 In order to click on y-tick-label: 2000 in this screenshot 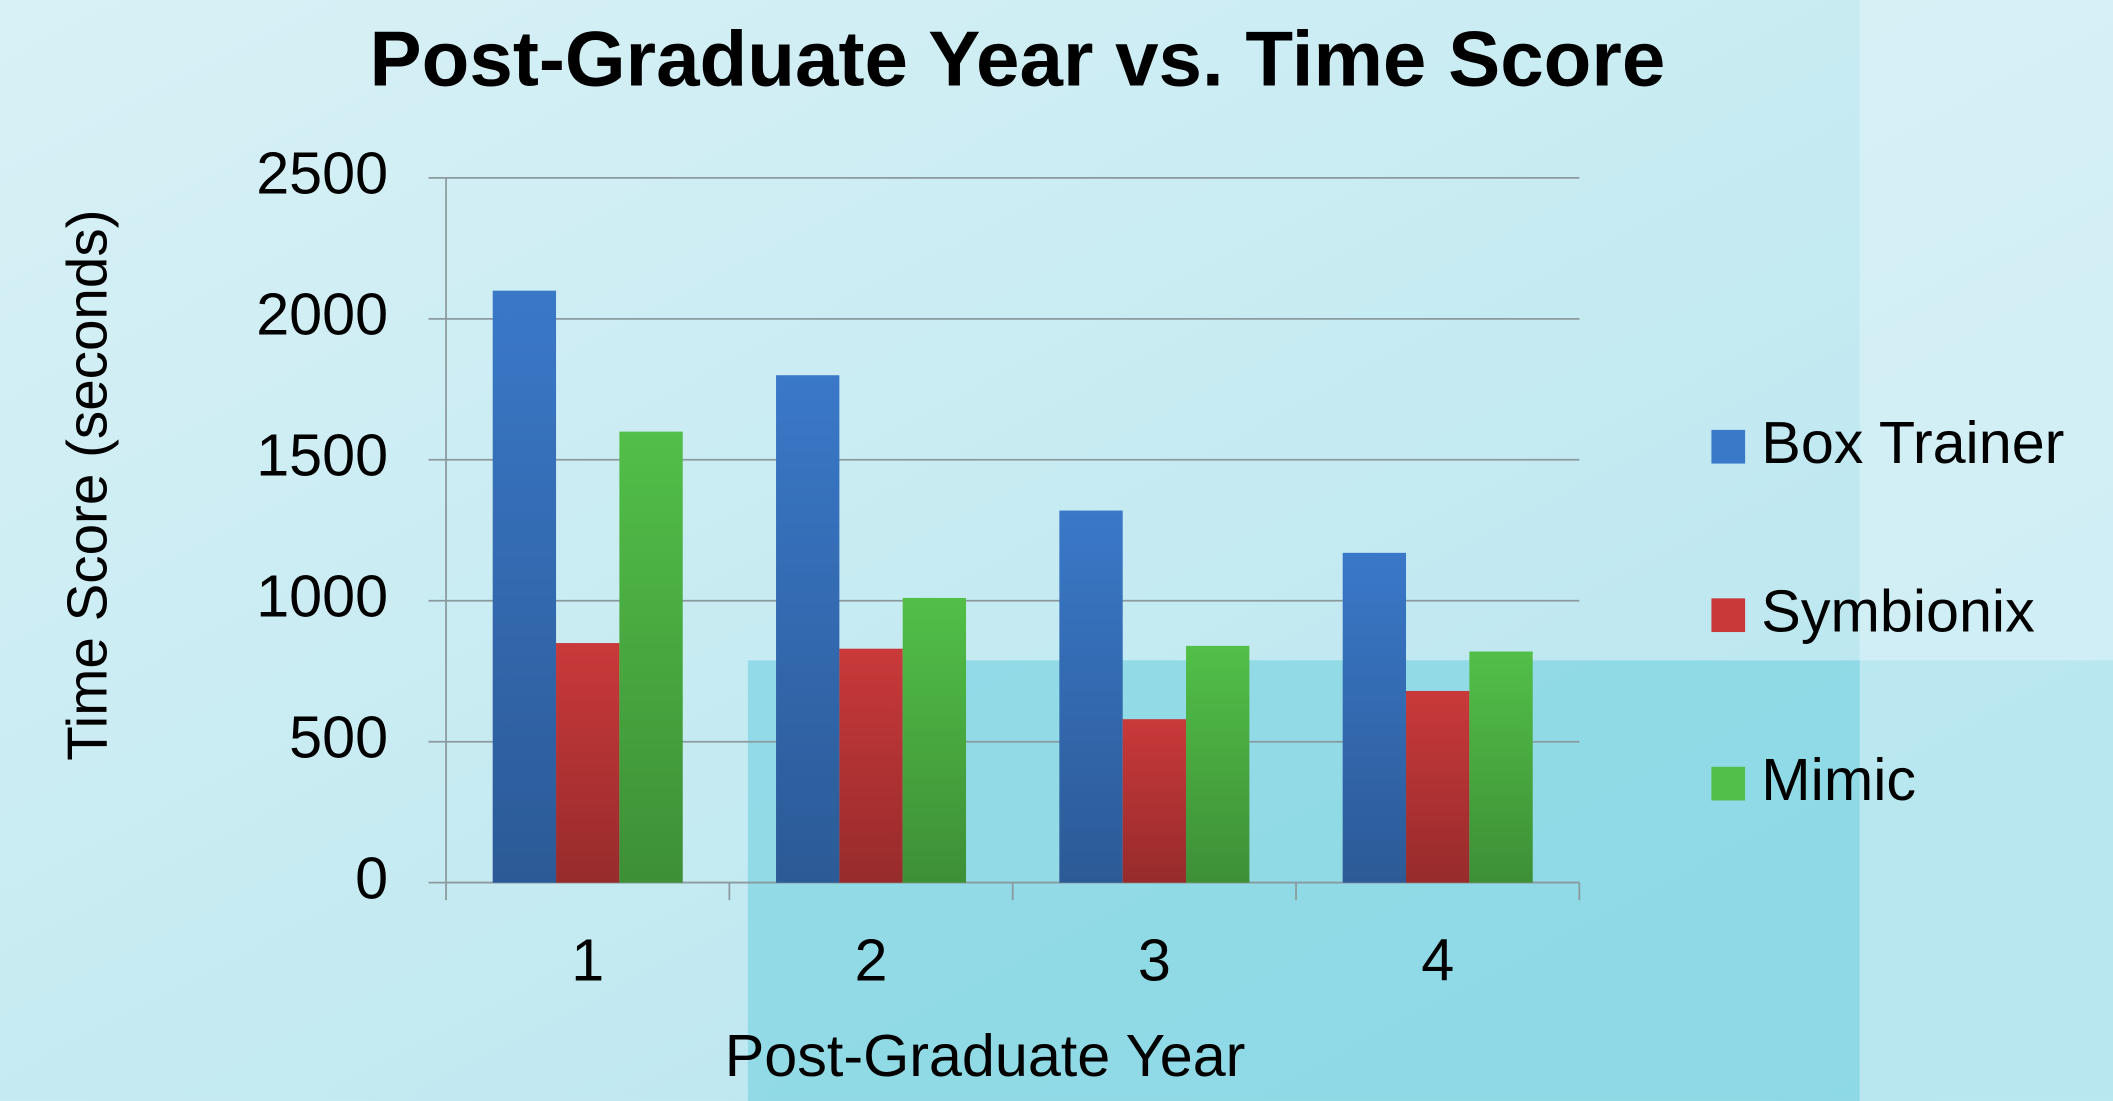, I will do `click(322, 314)`.